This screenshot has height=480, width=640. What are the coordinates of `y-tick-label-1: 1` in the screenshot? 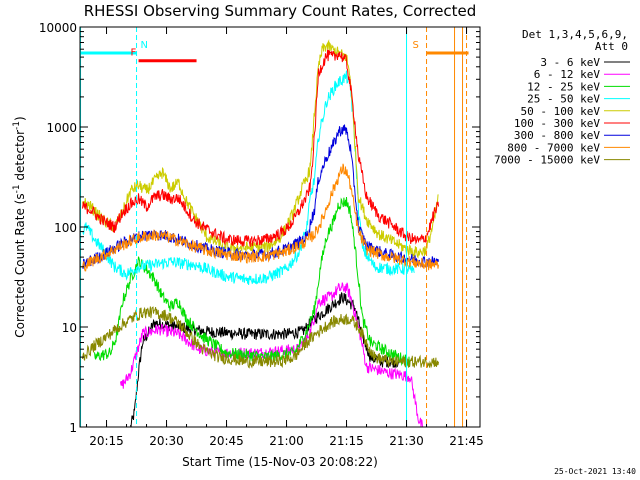 It's located at (73, 428).